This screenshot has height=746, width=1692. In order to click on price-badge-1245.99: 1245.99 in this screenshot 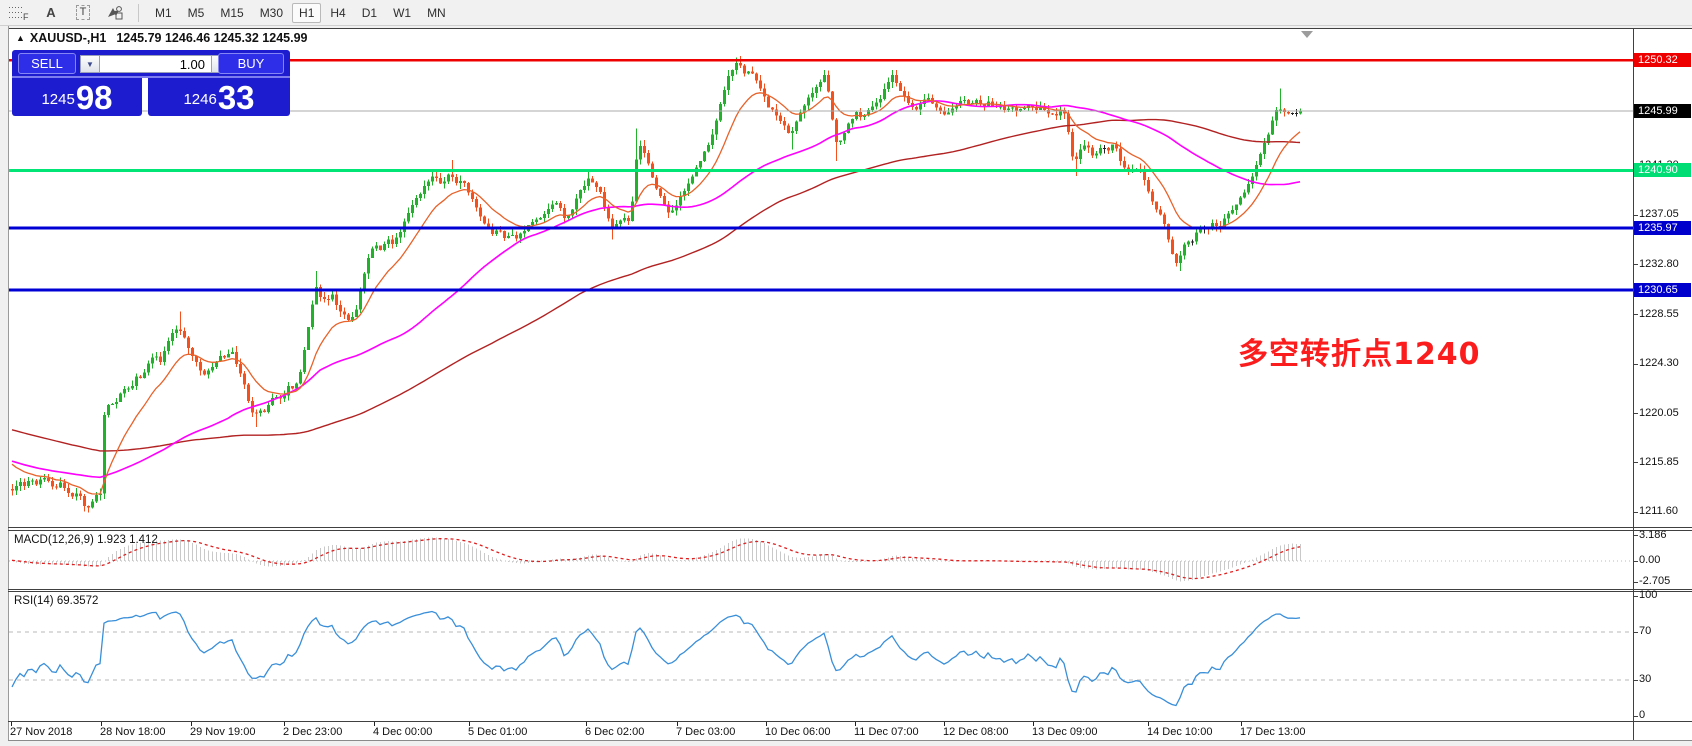, I will do `click(1662, 111)`.